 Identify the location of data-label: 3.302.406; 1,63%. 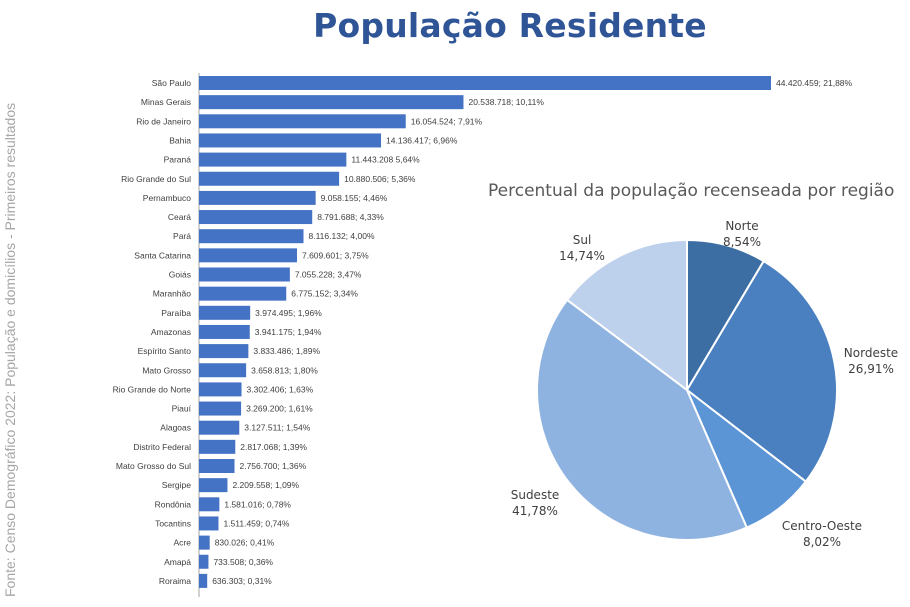
(280, 389).